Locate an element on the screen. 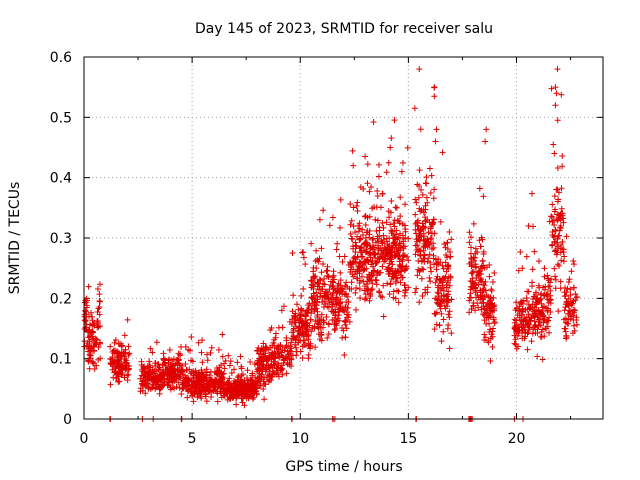 The height and width of the screenshot is (480, 640). y-tick-label: 0.2 is located at coordinates (61, 299).